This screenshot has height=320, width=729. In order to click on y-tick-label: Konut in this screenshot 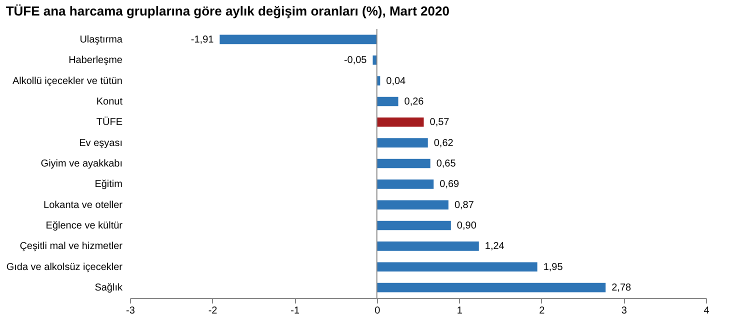, I will do `click(109, 102)`.